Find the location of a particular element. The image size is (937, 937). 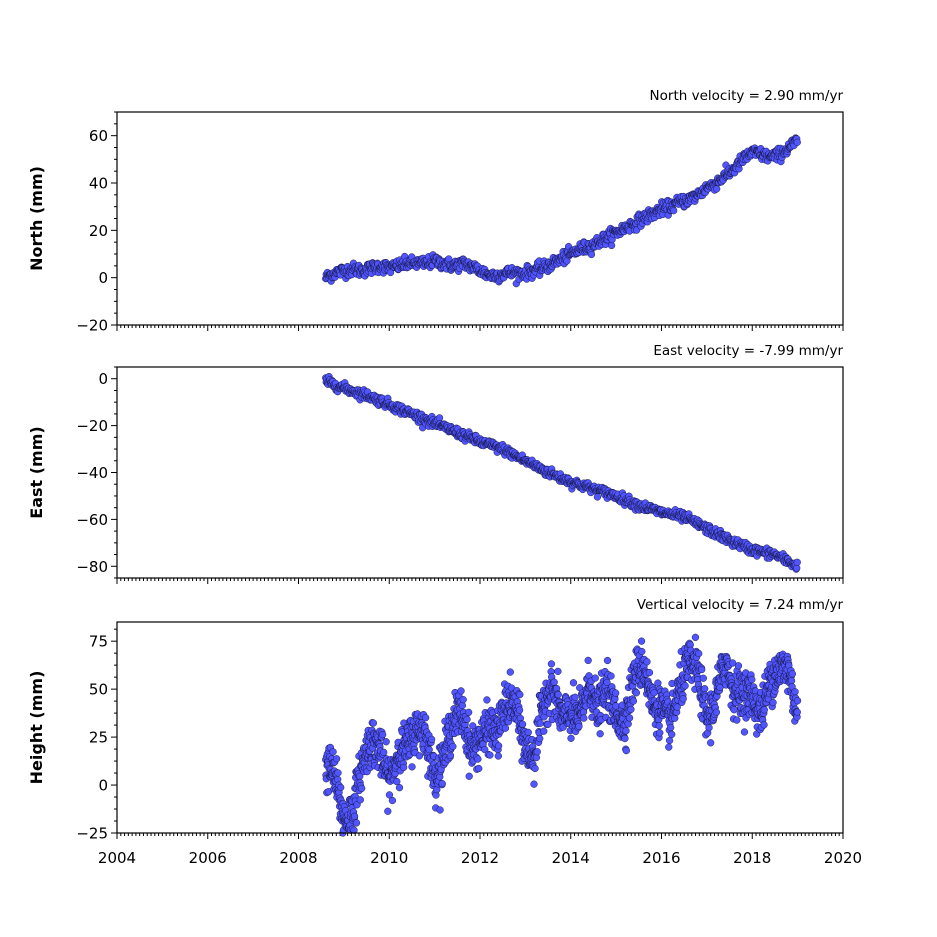

x-tick-label: 2010 is located at coordinates (389, 858).